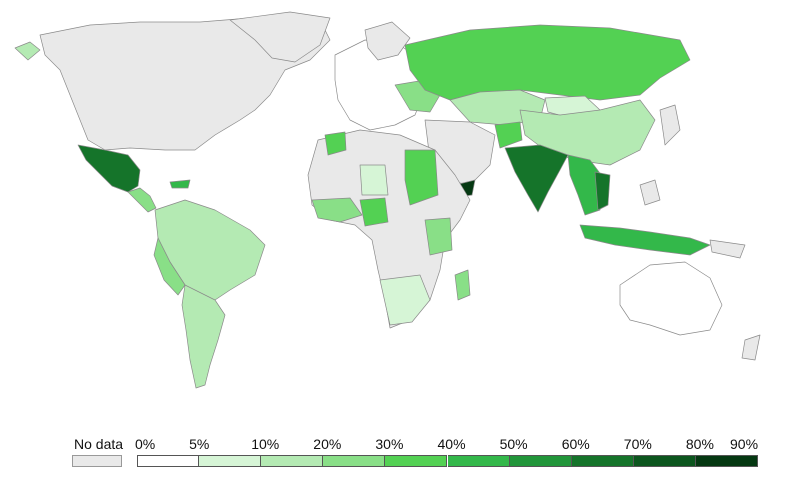 Image resolution: width=800 pixels, height=482 pixels. Describe the element at coordinates (462, 285) in the screenshot. I see `region-madagascar` at that location.